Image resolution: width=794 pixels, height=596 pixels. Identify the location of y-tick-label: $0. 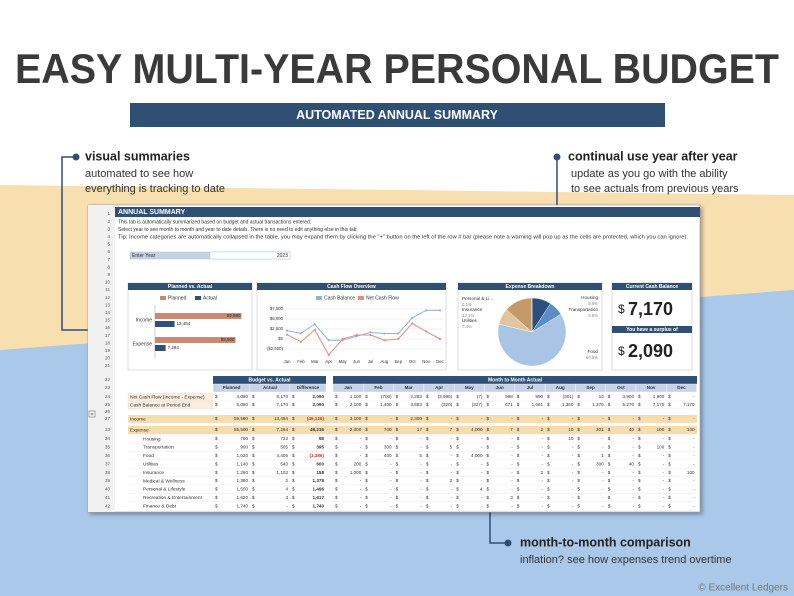
(280, 338).